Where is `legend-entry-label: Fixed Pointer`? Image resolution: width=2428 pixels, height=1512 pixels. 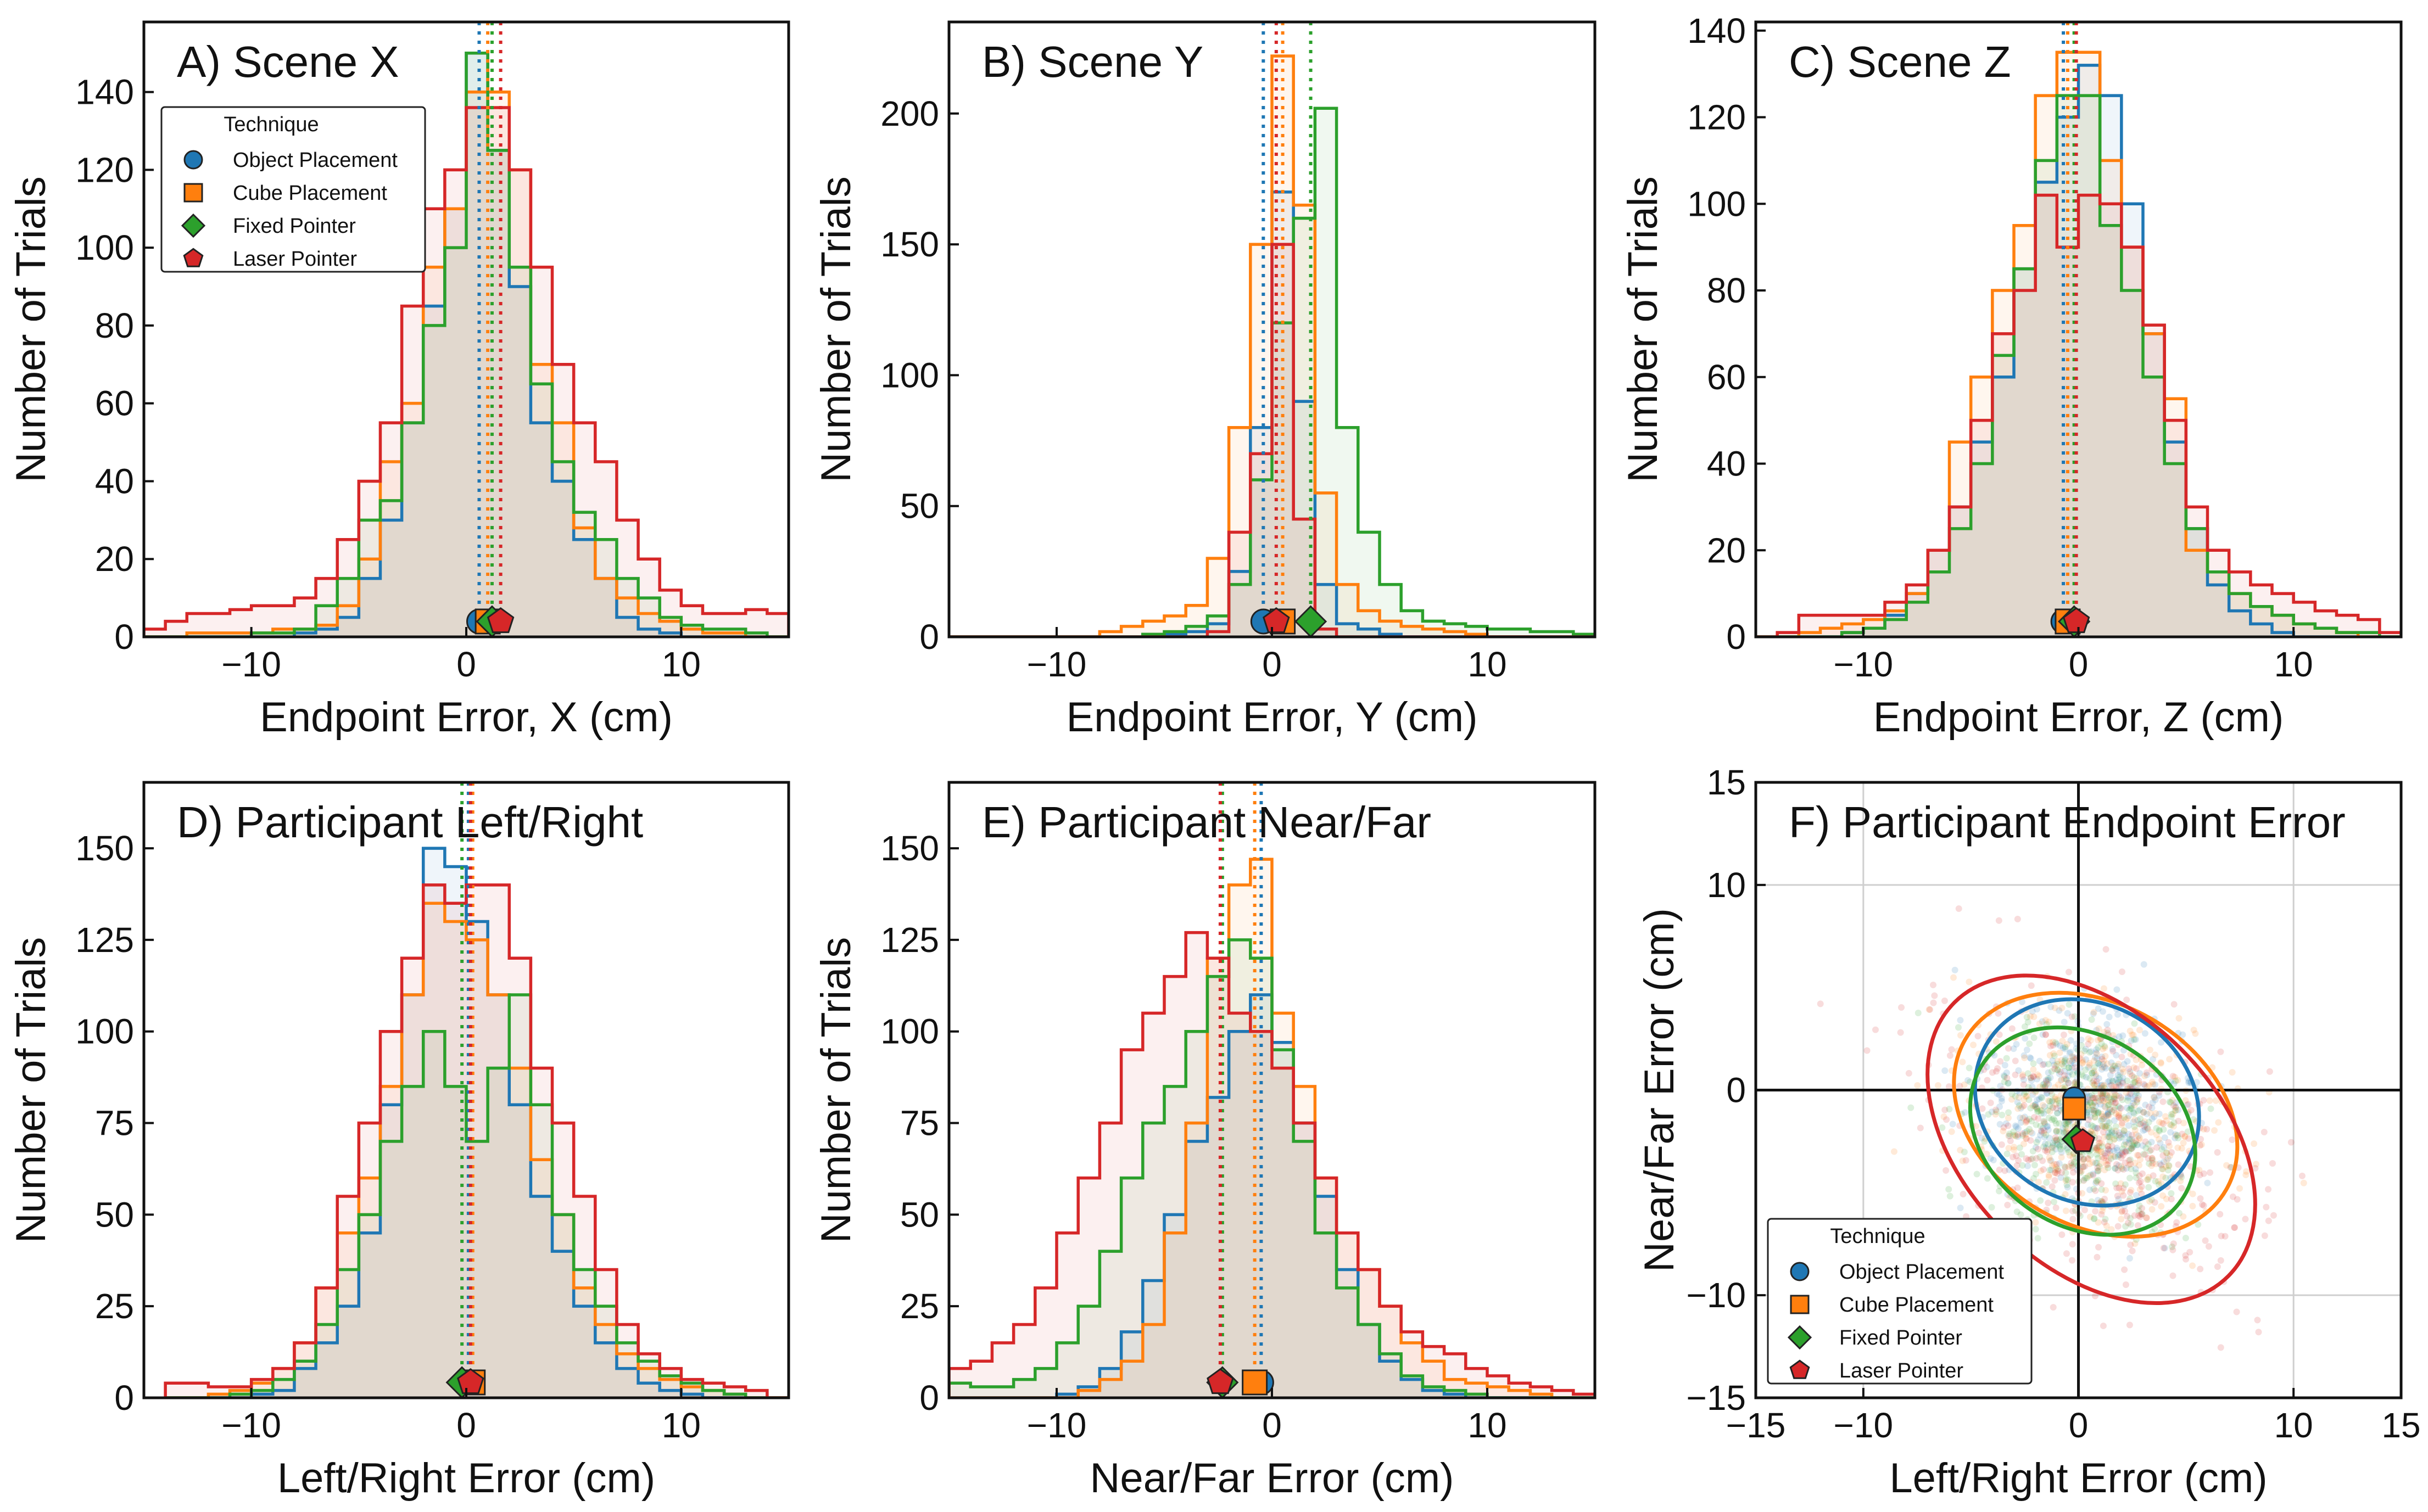 legend-entry-label: Fixed Pointer is located at coordinates (294, 227).